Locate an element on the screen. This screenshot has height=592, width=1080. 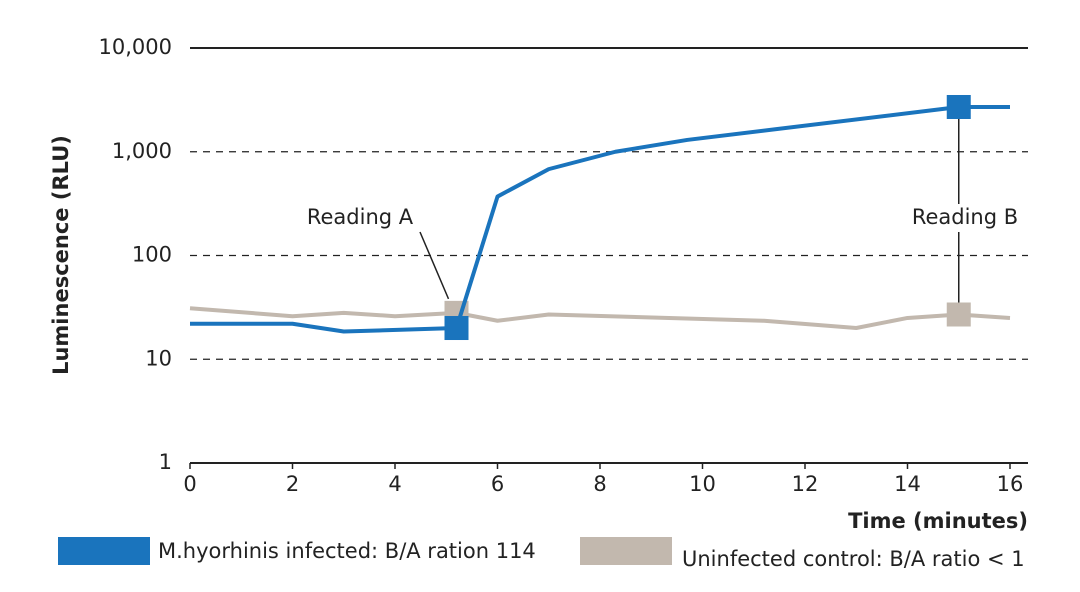
y-tick-label: 100 is located at coordinates (152, 255).